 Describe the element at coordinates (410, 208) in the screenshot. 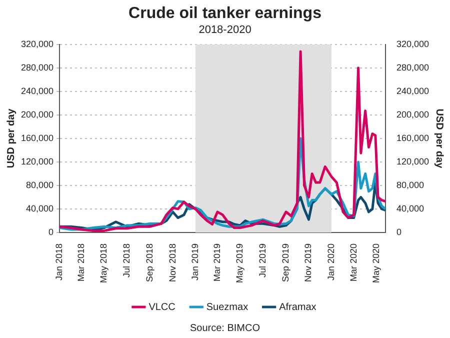

I see `y2-tick-label: 40,000` at that location.